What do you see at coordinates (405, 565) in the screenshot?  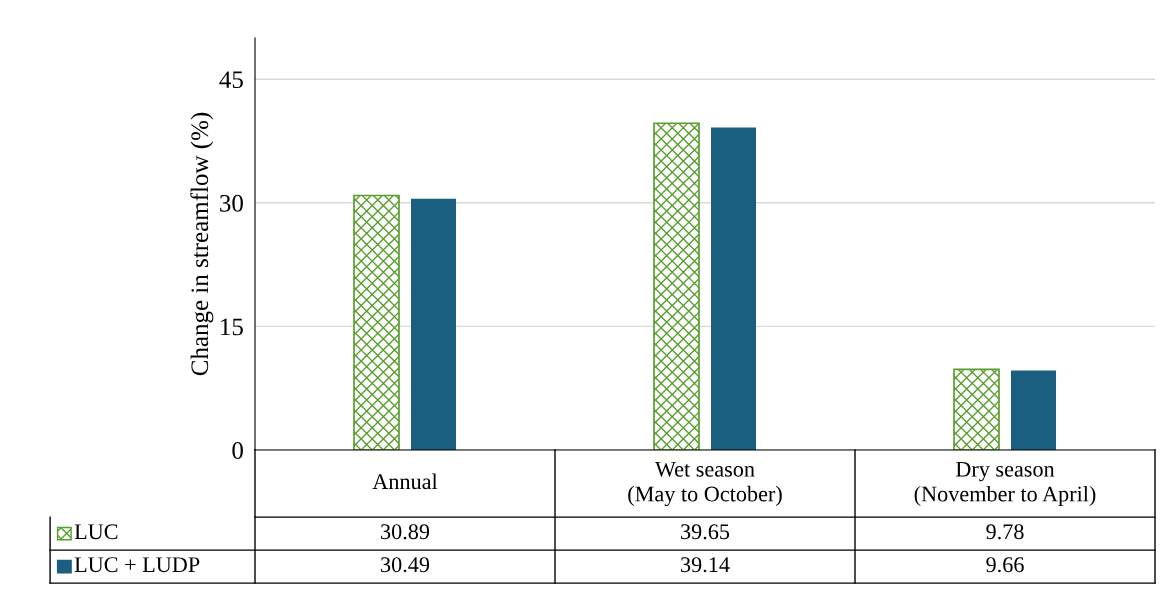 I see `data-label: 30.49` at bounding box center [405, 565].